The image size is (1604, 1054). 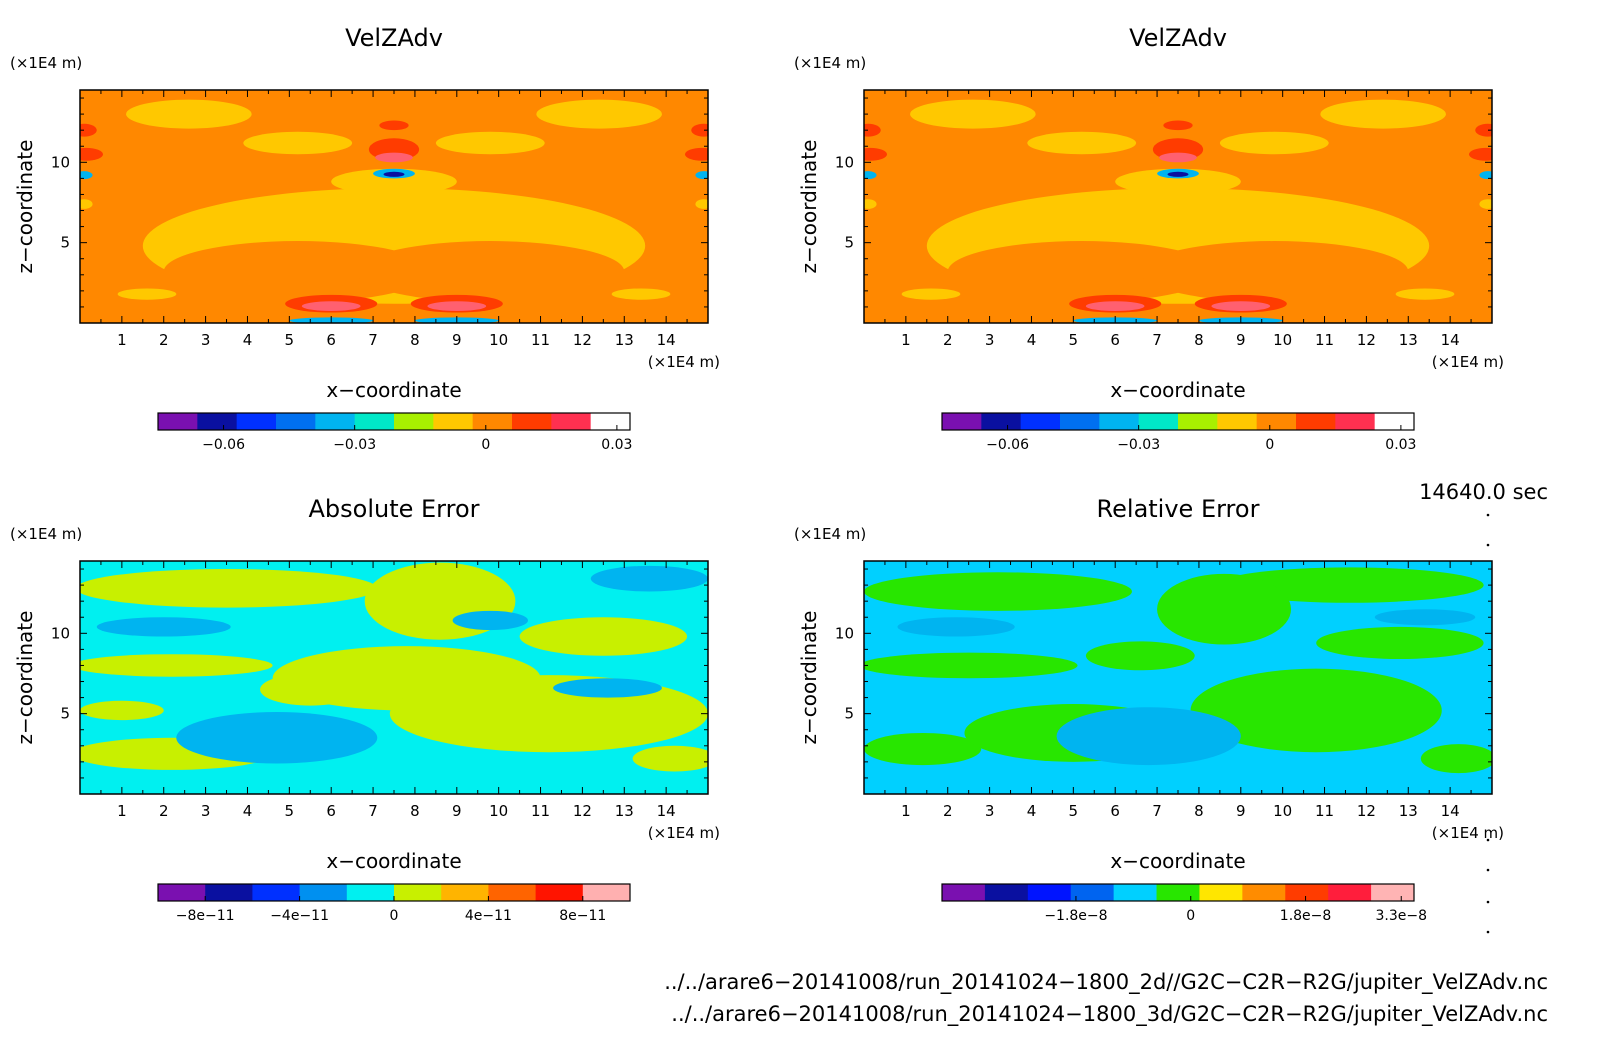 I want to click on colorbar-tick-label: 0.03, so click(x=616, y=445).